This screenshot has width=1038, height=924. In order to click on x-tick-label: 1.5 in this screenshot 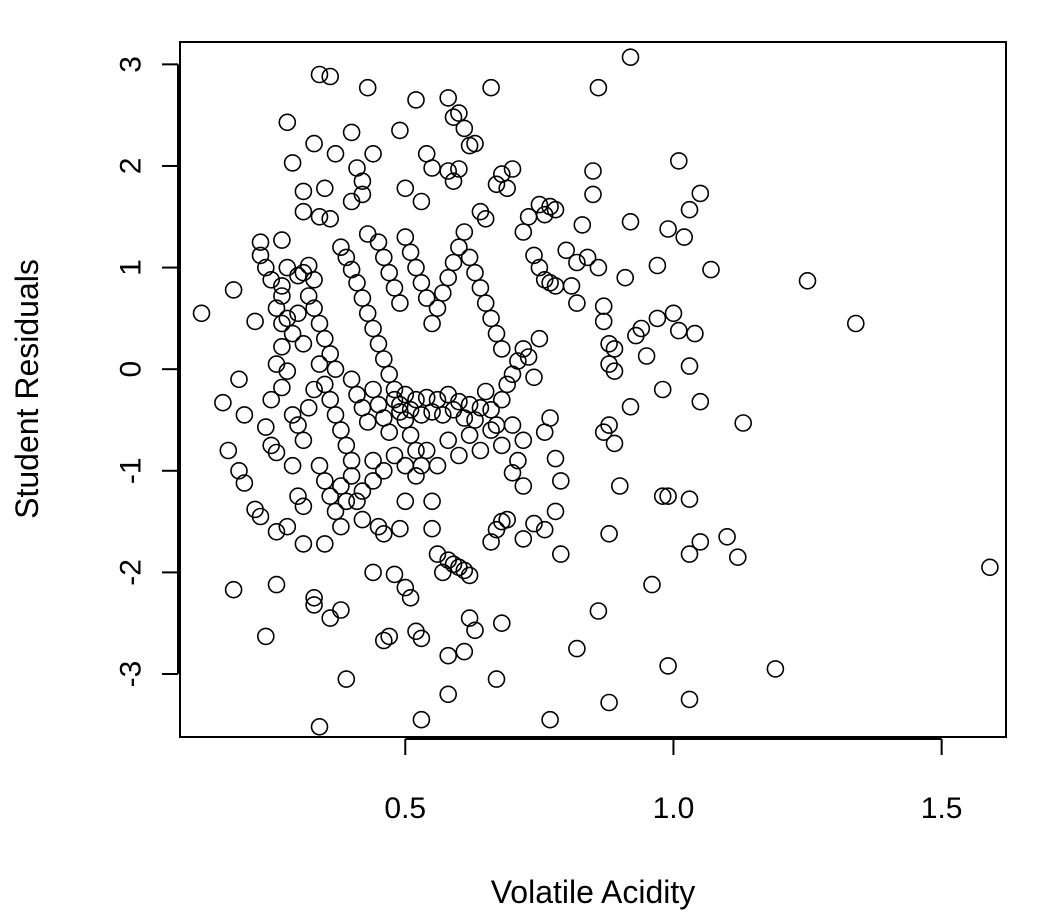, I will do `click(942, 808)`.